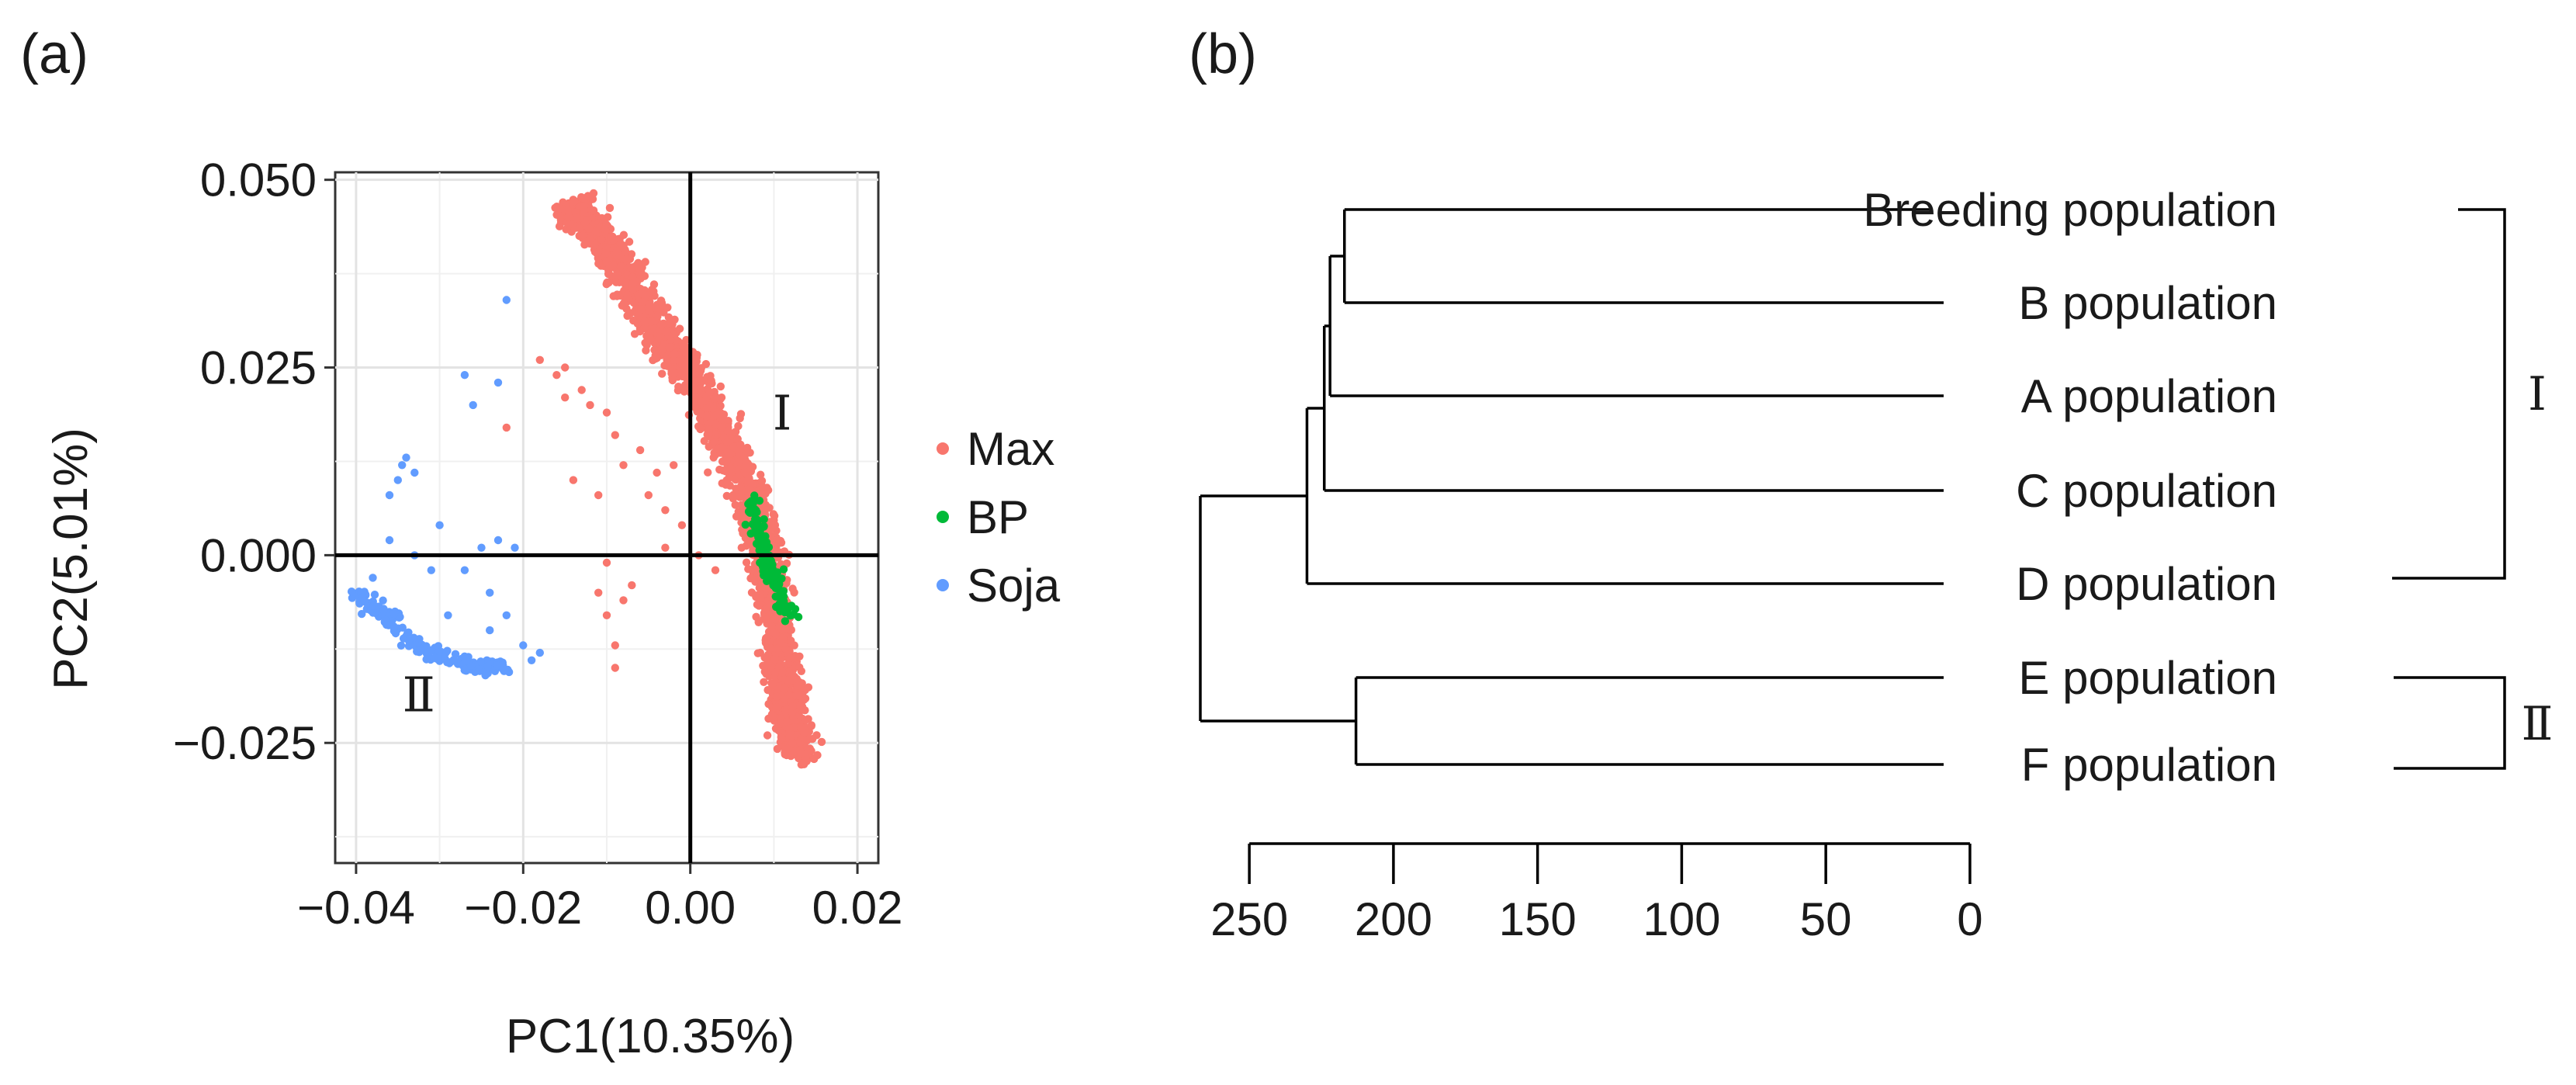 The width and height of the screenshot is (2576, 1085). What do you see at coordinates (1223, 54) in the screenshot?
I see `panel-b-label: (b)` at bounding box center [1223, 54].